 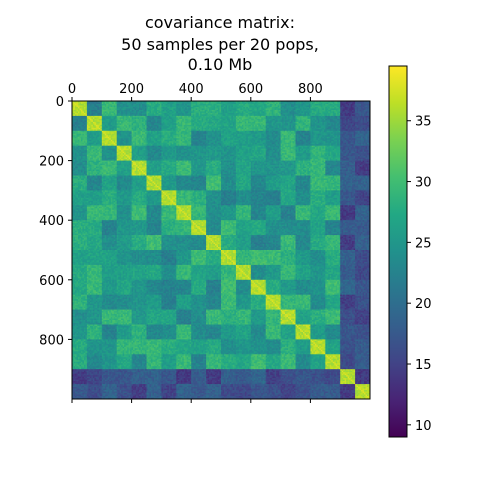 What do you see at coordinates (220, 22) in the screenshot?
I see `title-line-1: covariance matrix:` at bounding box center [220, 22].